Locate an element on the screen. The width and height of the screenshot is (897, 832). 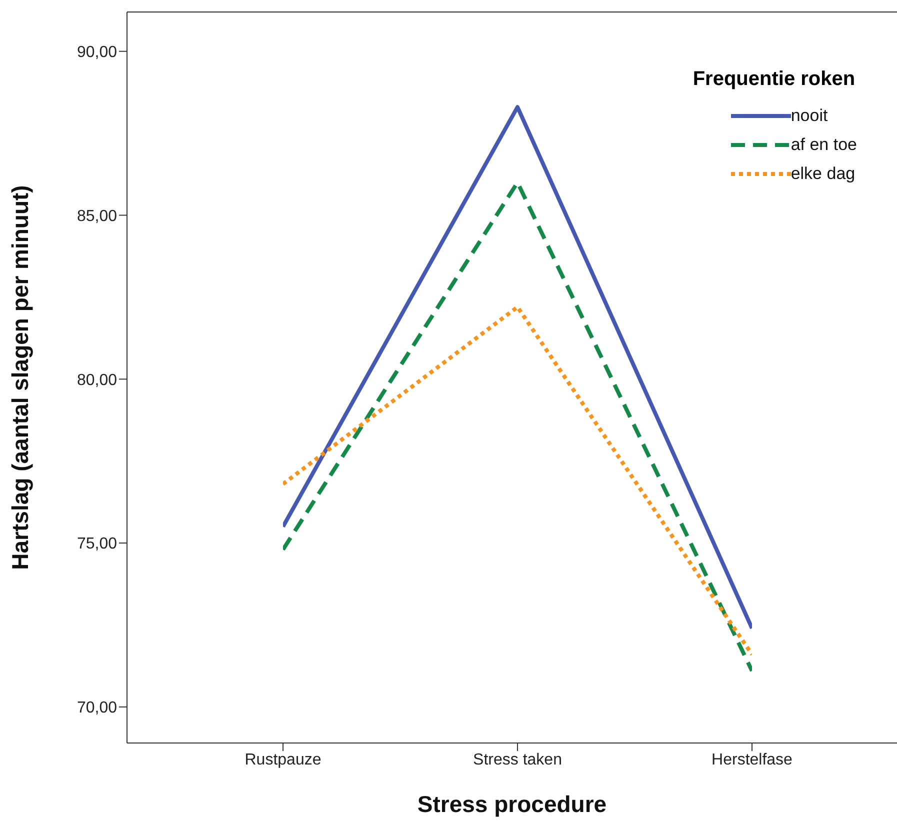
x-axis-title: Stress procedure is located at coordinates (512, 804).